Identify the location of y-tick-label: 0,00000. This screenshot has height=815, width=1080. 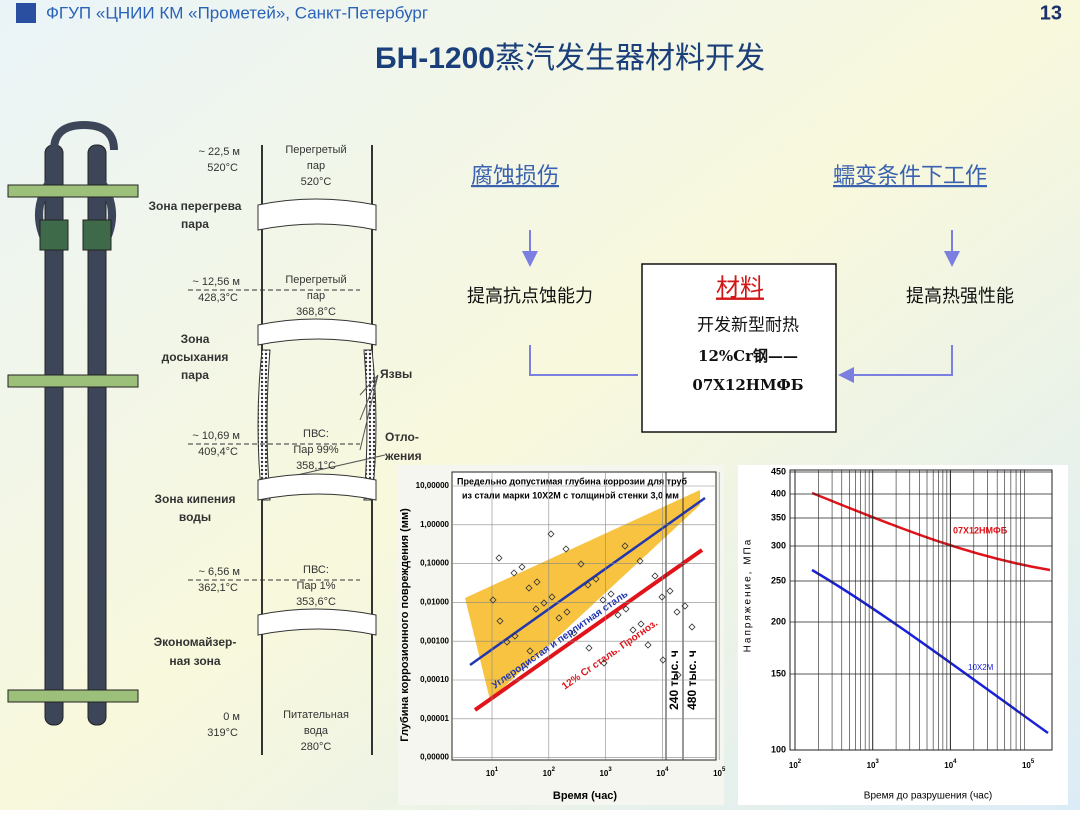
(434, 757).